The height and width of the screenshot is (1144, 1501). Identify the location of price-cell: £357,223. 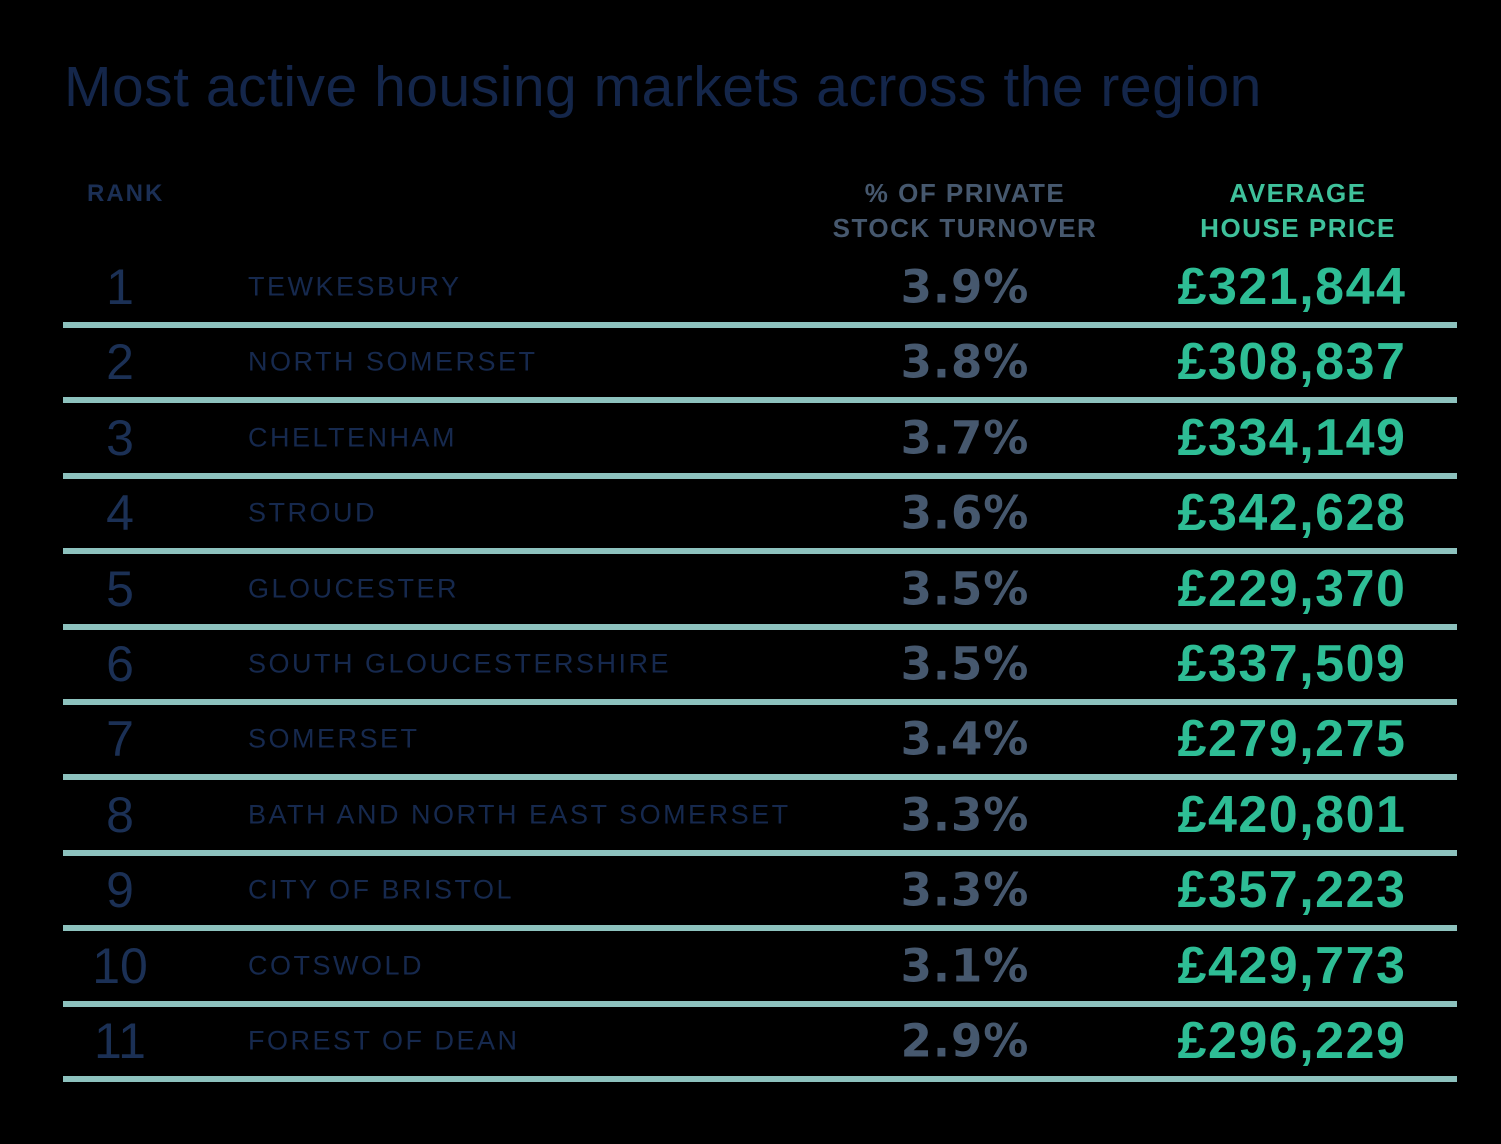
(1292, 890).